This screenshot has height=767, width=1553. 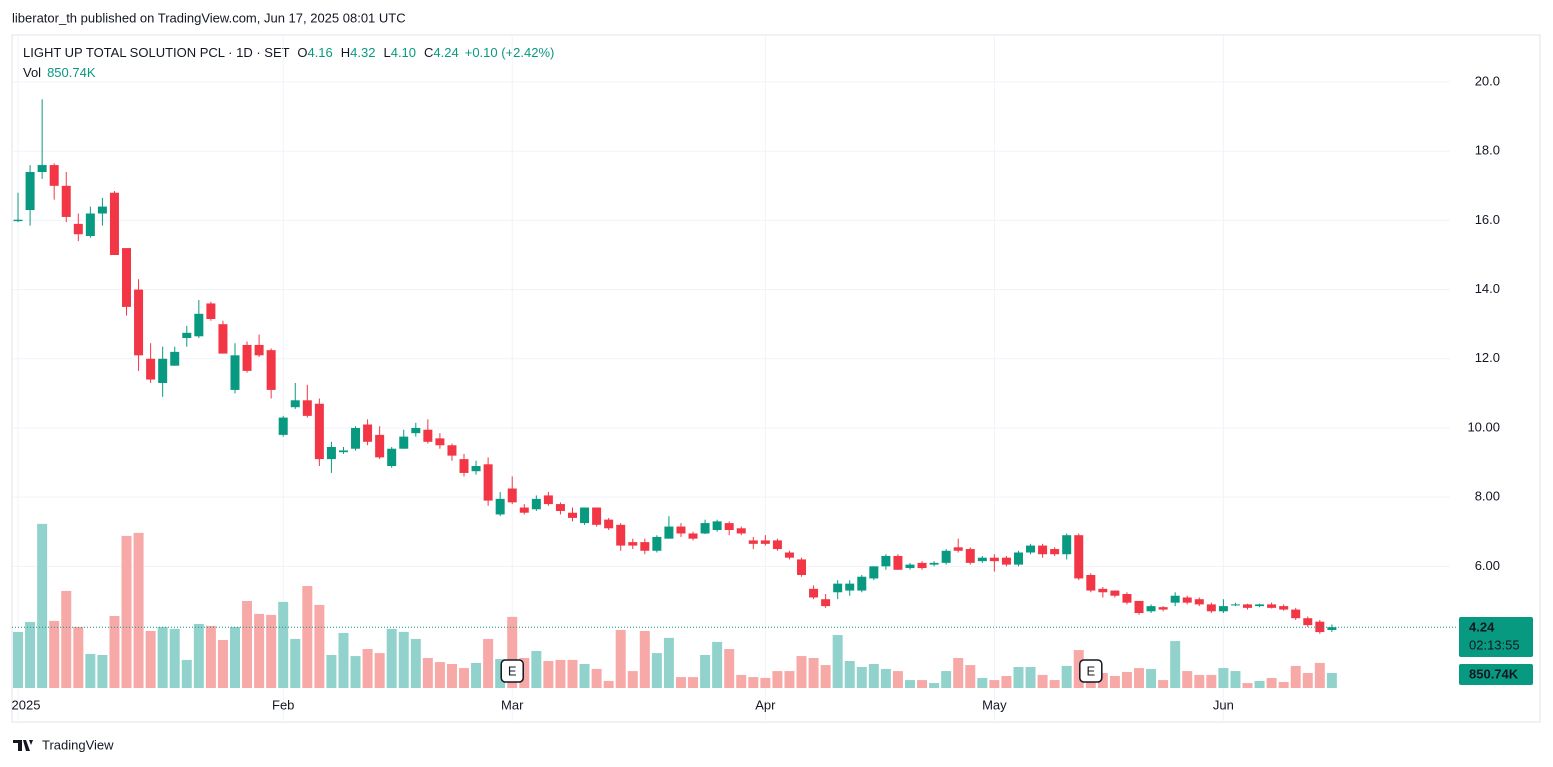 I want to click on vol-value: 850.74K, so click(x=71, y=72).